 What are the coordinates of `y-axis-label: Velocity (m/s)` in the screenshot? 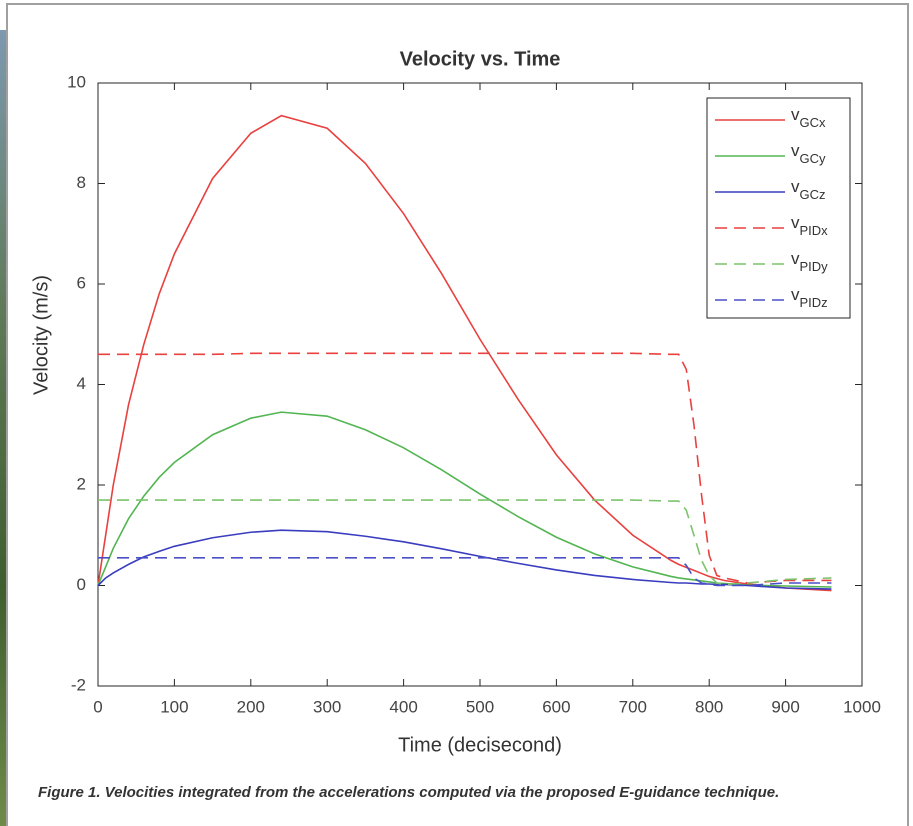 It's located at (41, 335).